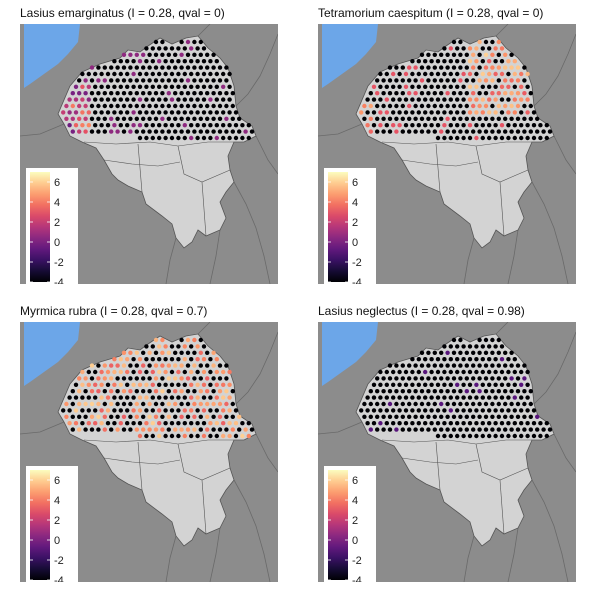 The image size is (595, 595). I want to click on legend-tick-label: 2, so click(57, 223).